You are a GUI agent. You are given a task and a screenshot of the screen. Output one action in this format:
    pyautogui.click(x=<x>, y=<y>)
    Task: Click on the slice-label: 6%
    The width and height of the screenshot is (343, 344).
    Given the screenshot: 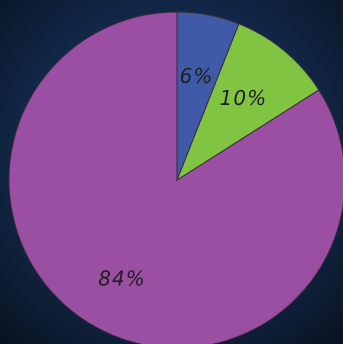 What is the action you would take?
    pyautogui.click(x=197, y=76)
    